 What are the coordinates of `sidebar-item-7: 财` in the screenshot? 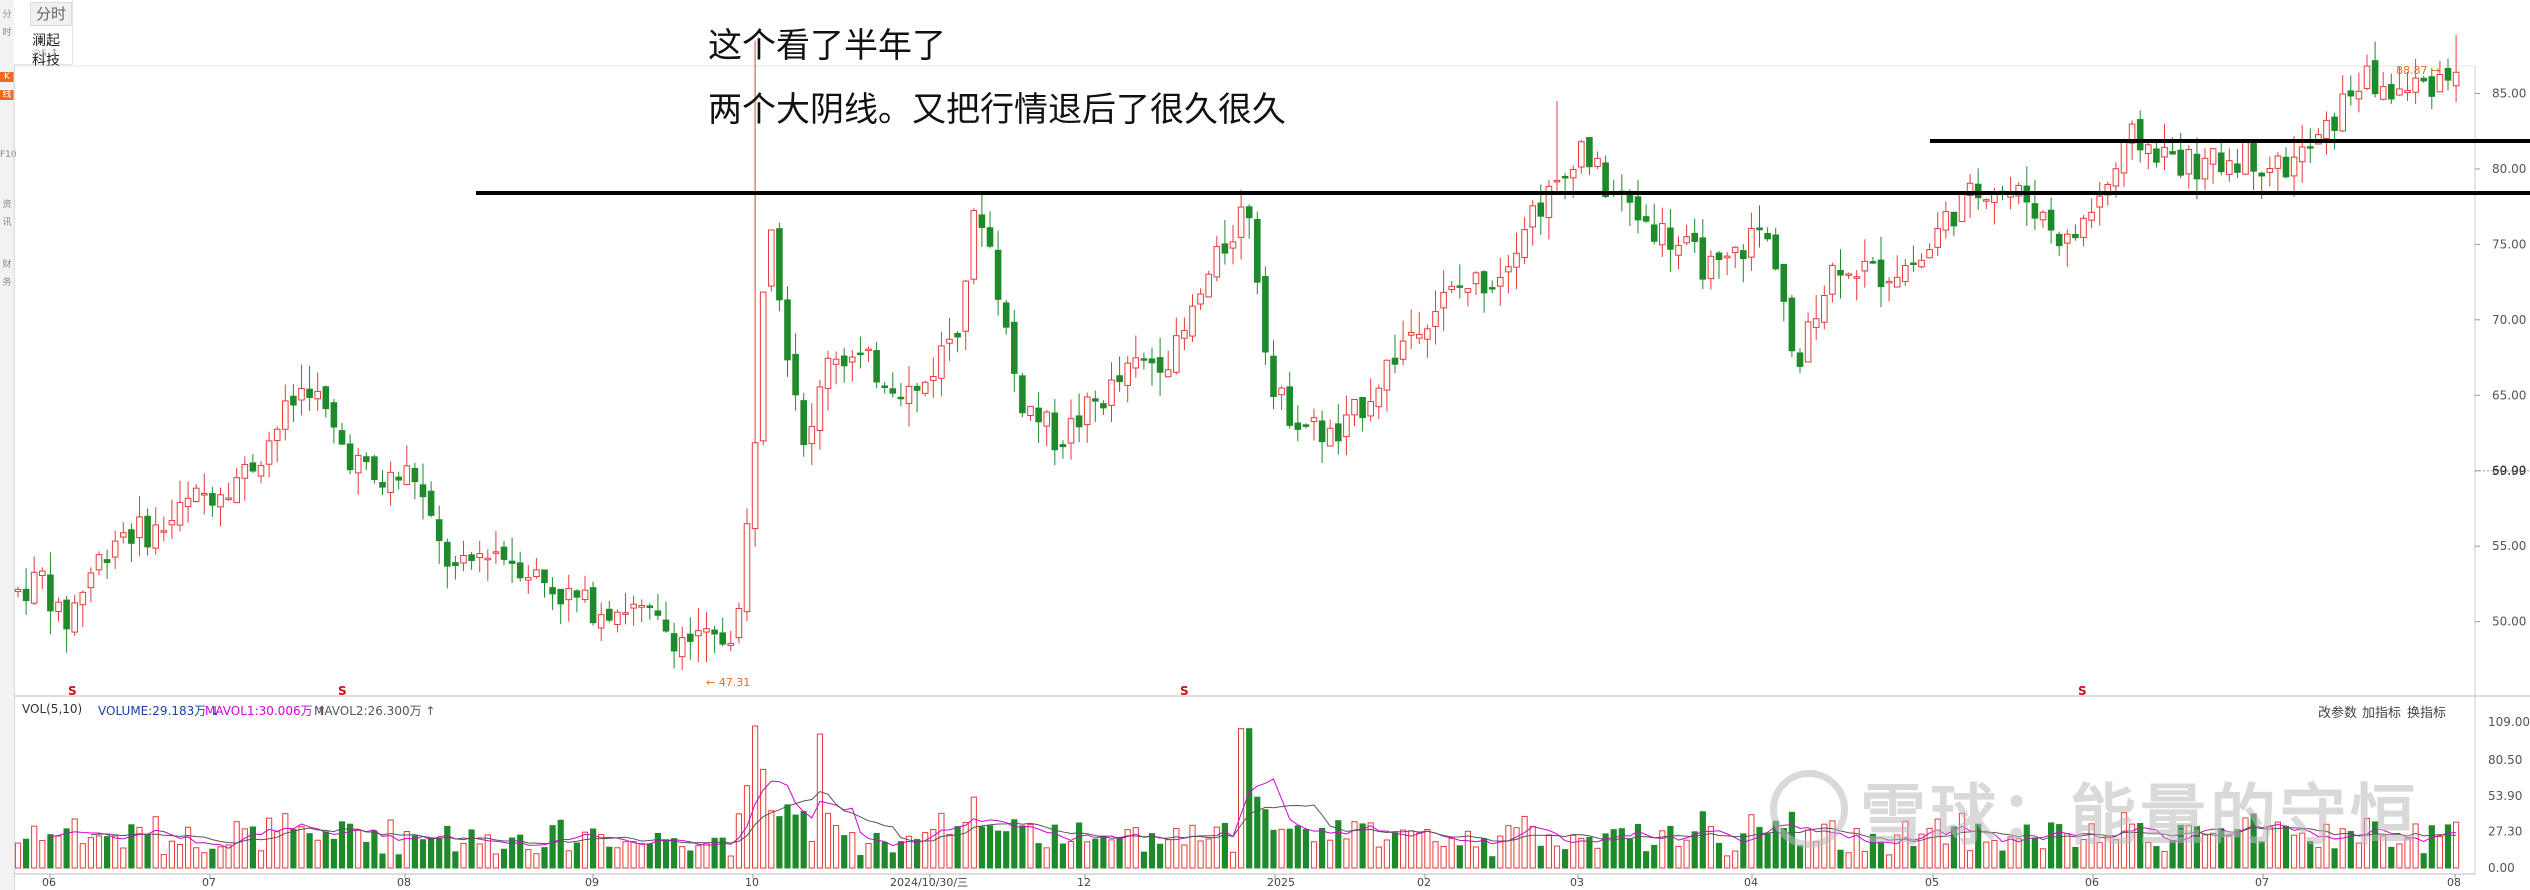 It's located at (7, 265).